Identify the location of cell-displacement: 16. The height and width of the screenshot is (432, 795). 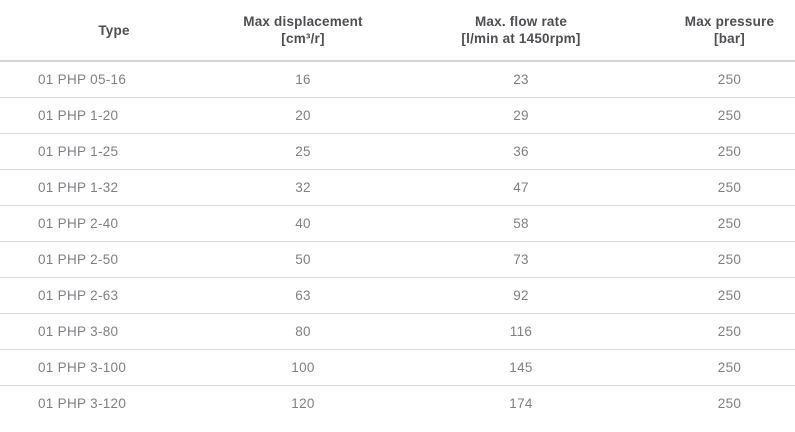
(303, 79).